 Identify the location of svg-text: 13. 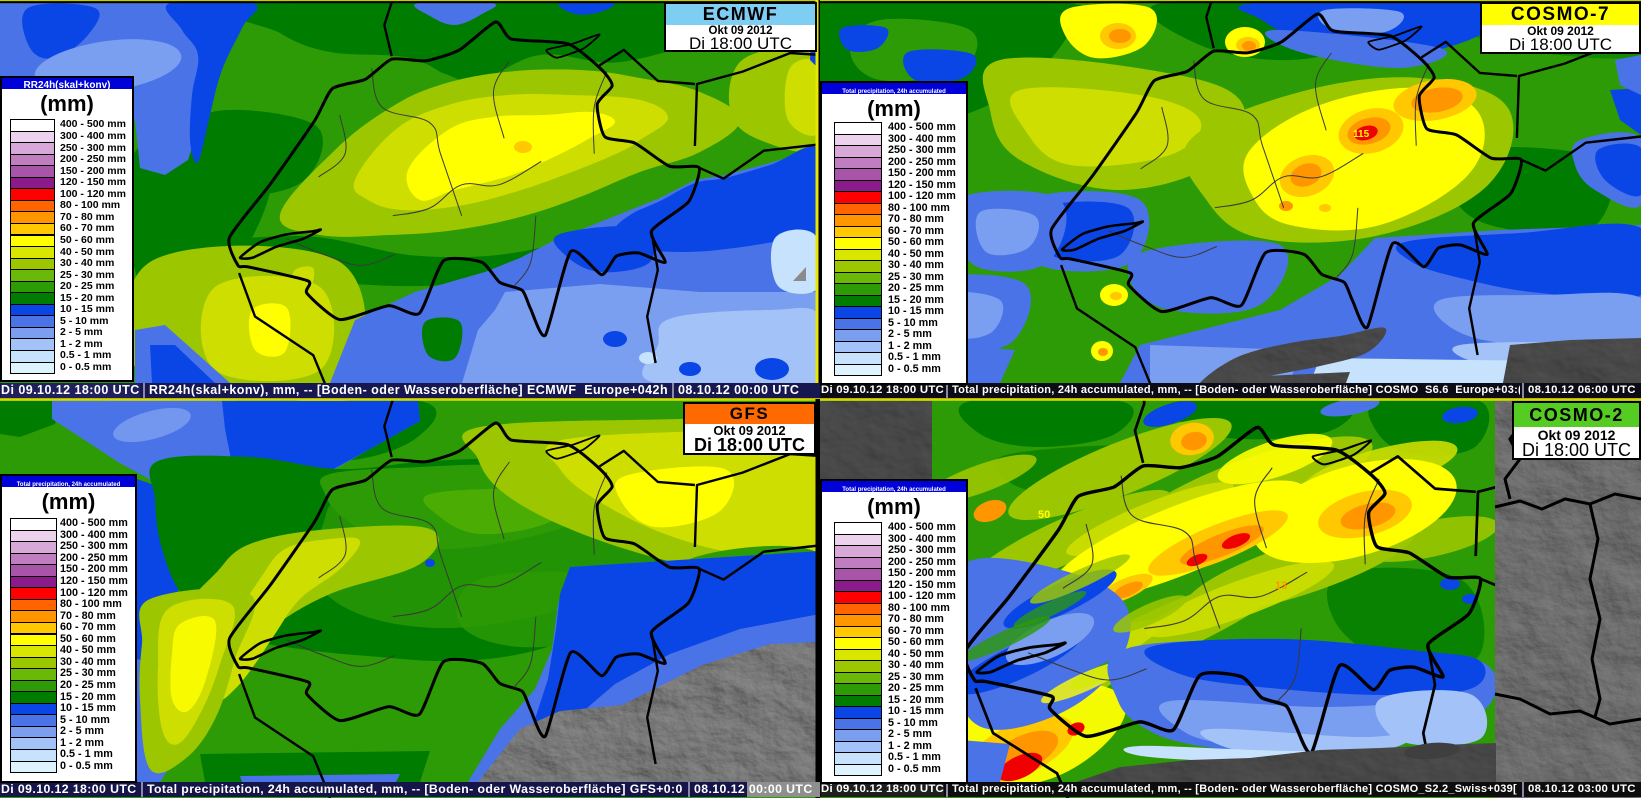
(1281, 586).